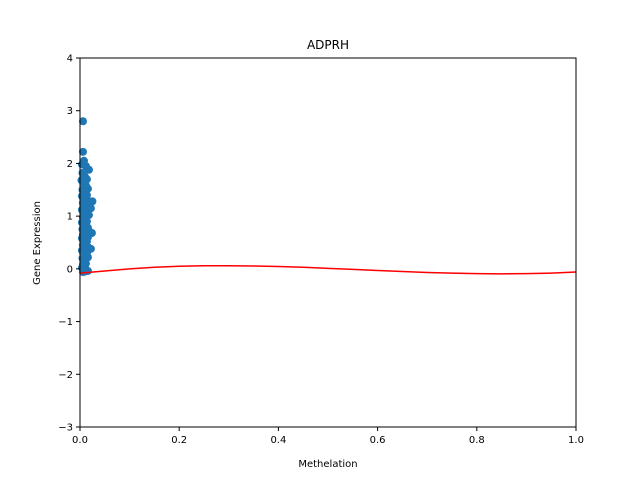 Image resolution: width=640 pixels, height=480 pixels. Describe the element at coordinates (70, 217) in the screenshot. I see `y-tick-label: 1` at that location.